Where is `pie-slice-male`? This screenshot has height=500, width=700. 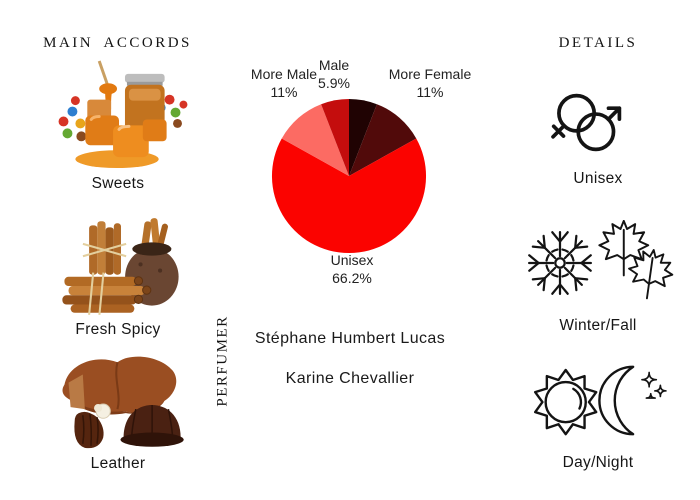 pie-slice-male is located at coordinates (335, 137).